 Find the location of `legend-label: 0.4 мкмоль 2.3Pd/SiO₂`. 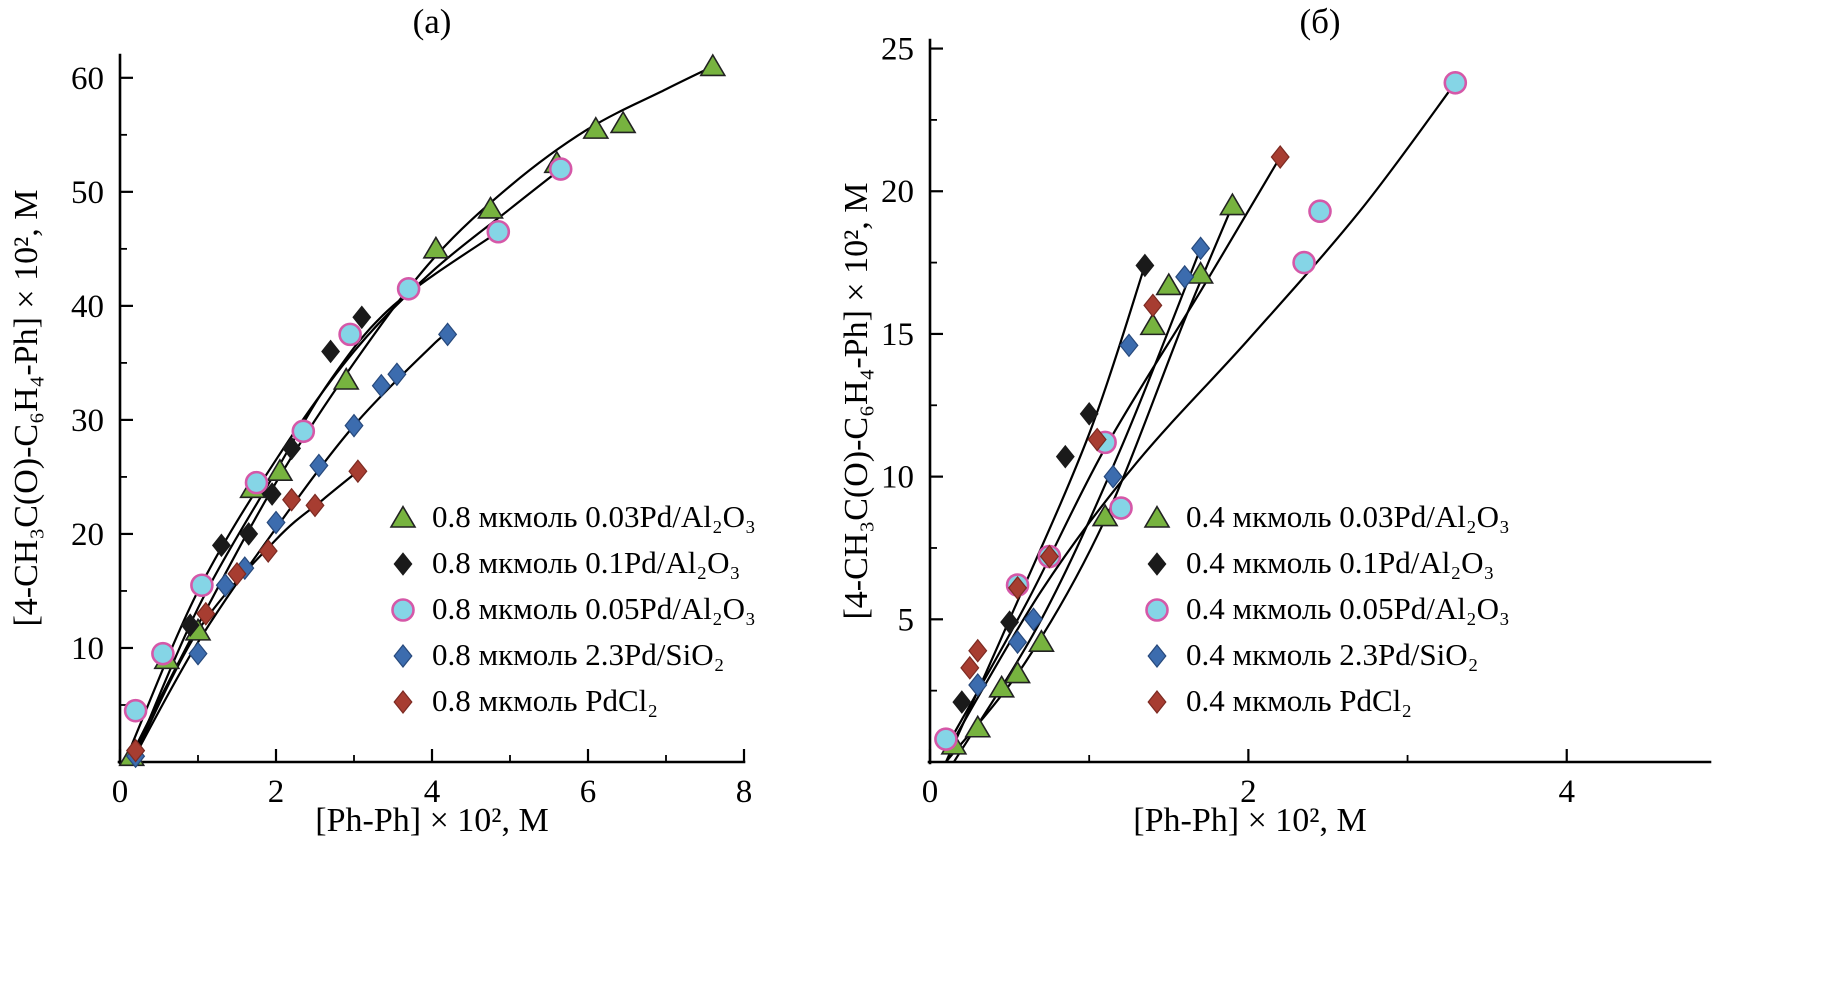

legend-label: 0.4 мкмоль 2.3Pd/SiO₂ is located at coordinates (1332, 654).